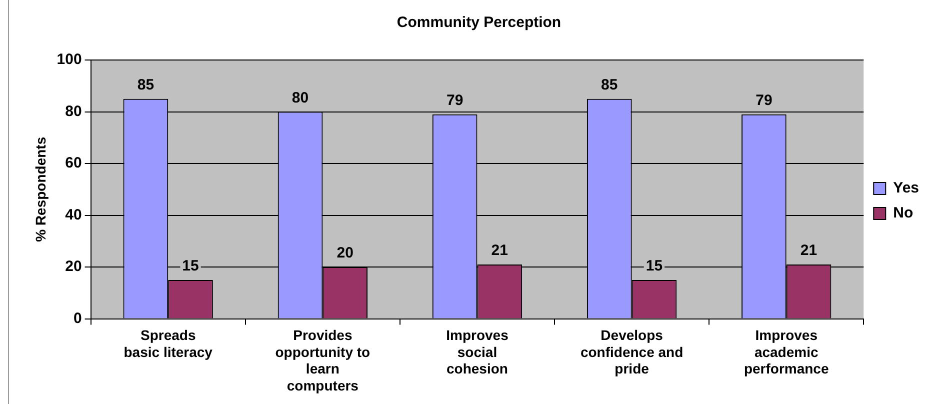  I want to click on legend-label: No, so click(903, 213).